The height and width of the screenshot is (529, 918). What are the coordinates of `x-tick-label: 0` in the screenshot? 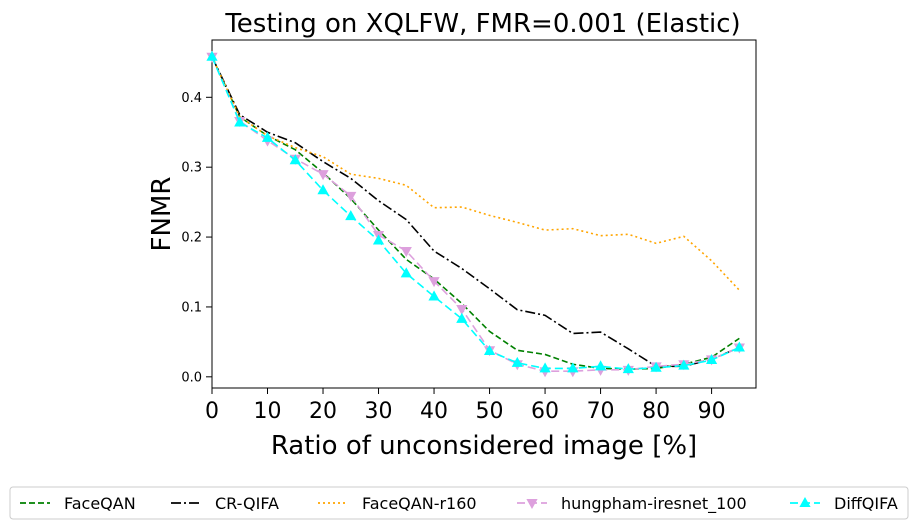 It's located at (212, 411).